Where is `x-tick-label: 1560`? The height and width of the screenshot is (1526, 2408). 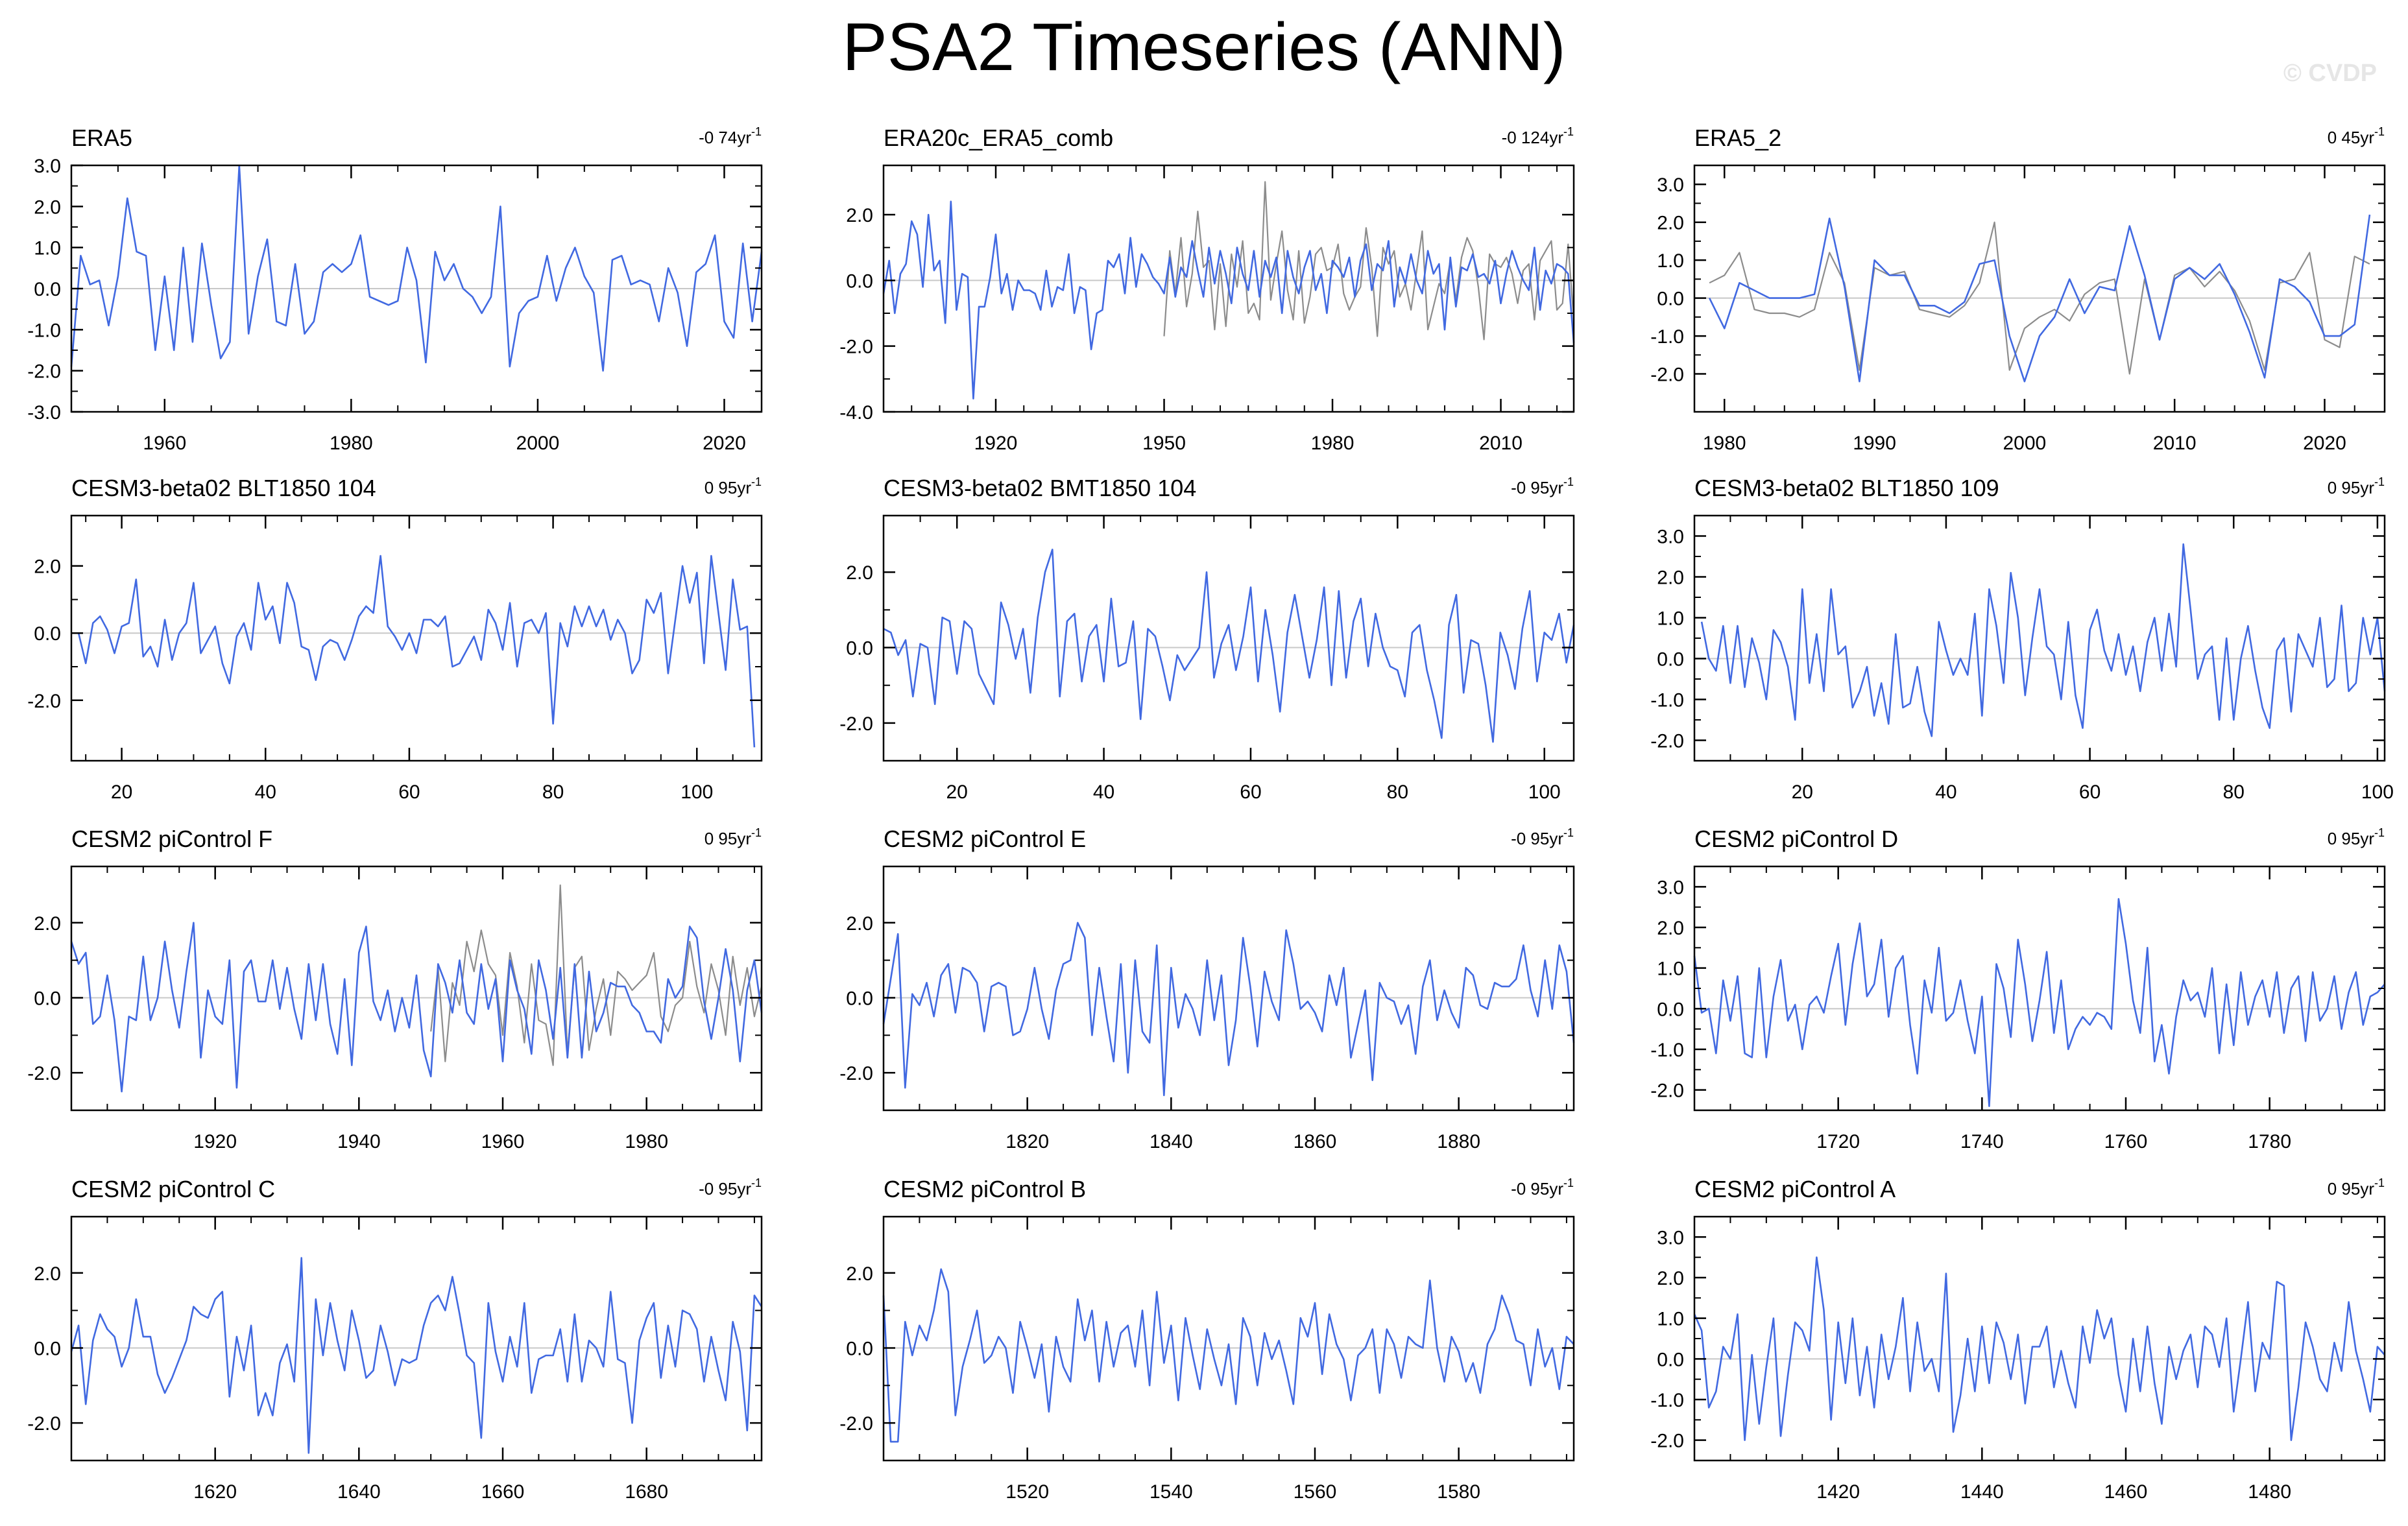
x-tick-label: 1560 is located at coordinates (1315, 1492).